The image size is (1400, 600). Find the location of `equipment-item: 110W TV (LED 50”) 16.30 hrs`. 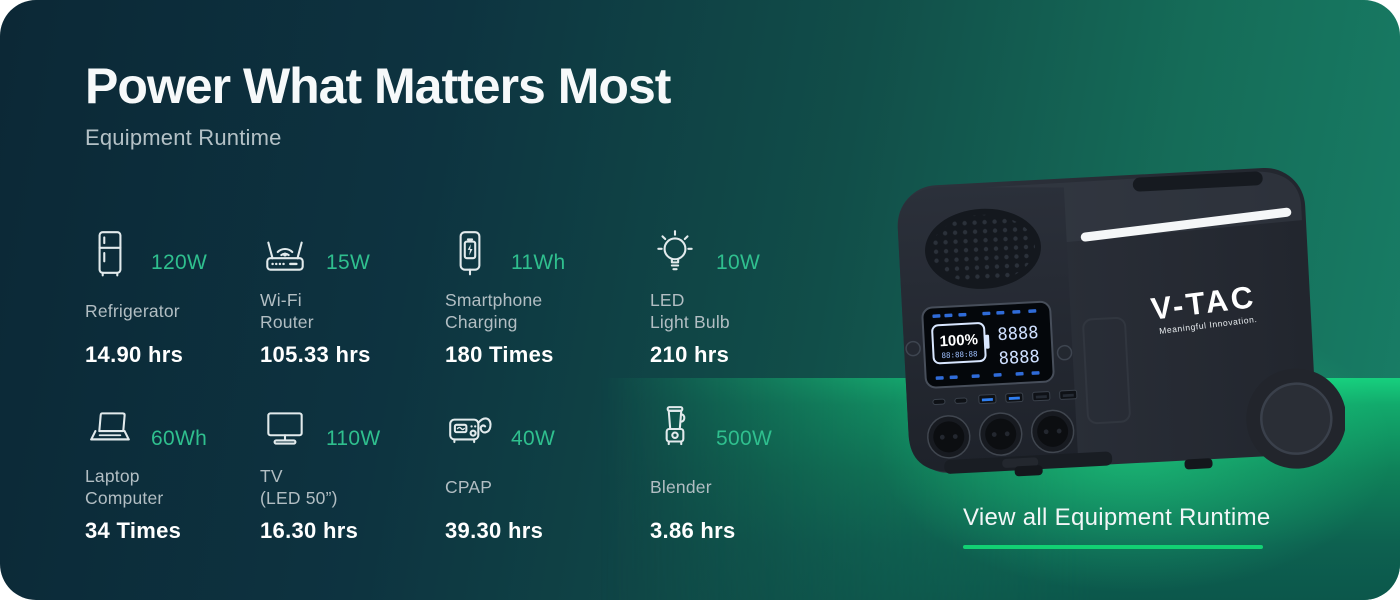

equipment-item: 110W TV (LED 50”) 16.30 hrs is located at coordinates (352, 474).